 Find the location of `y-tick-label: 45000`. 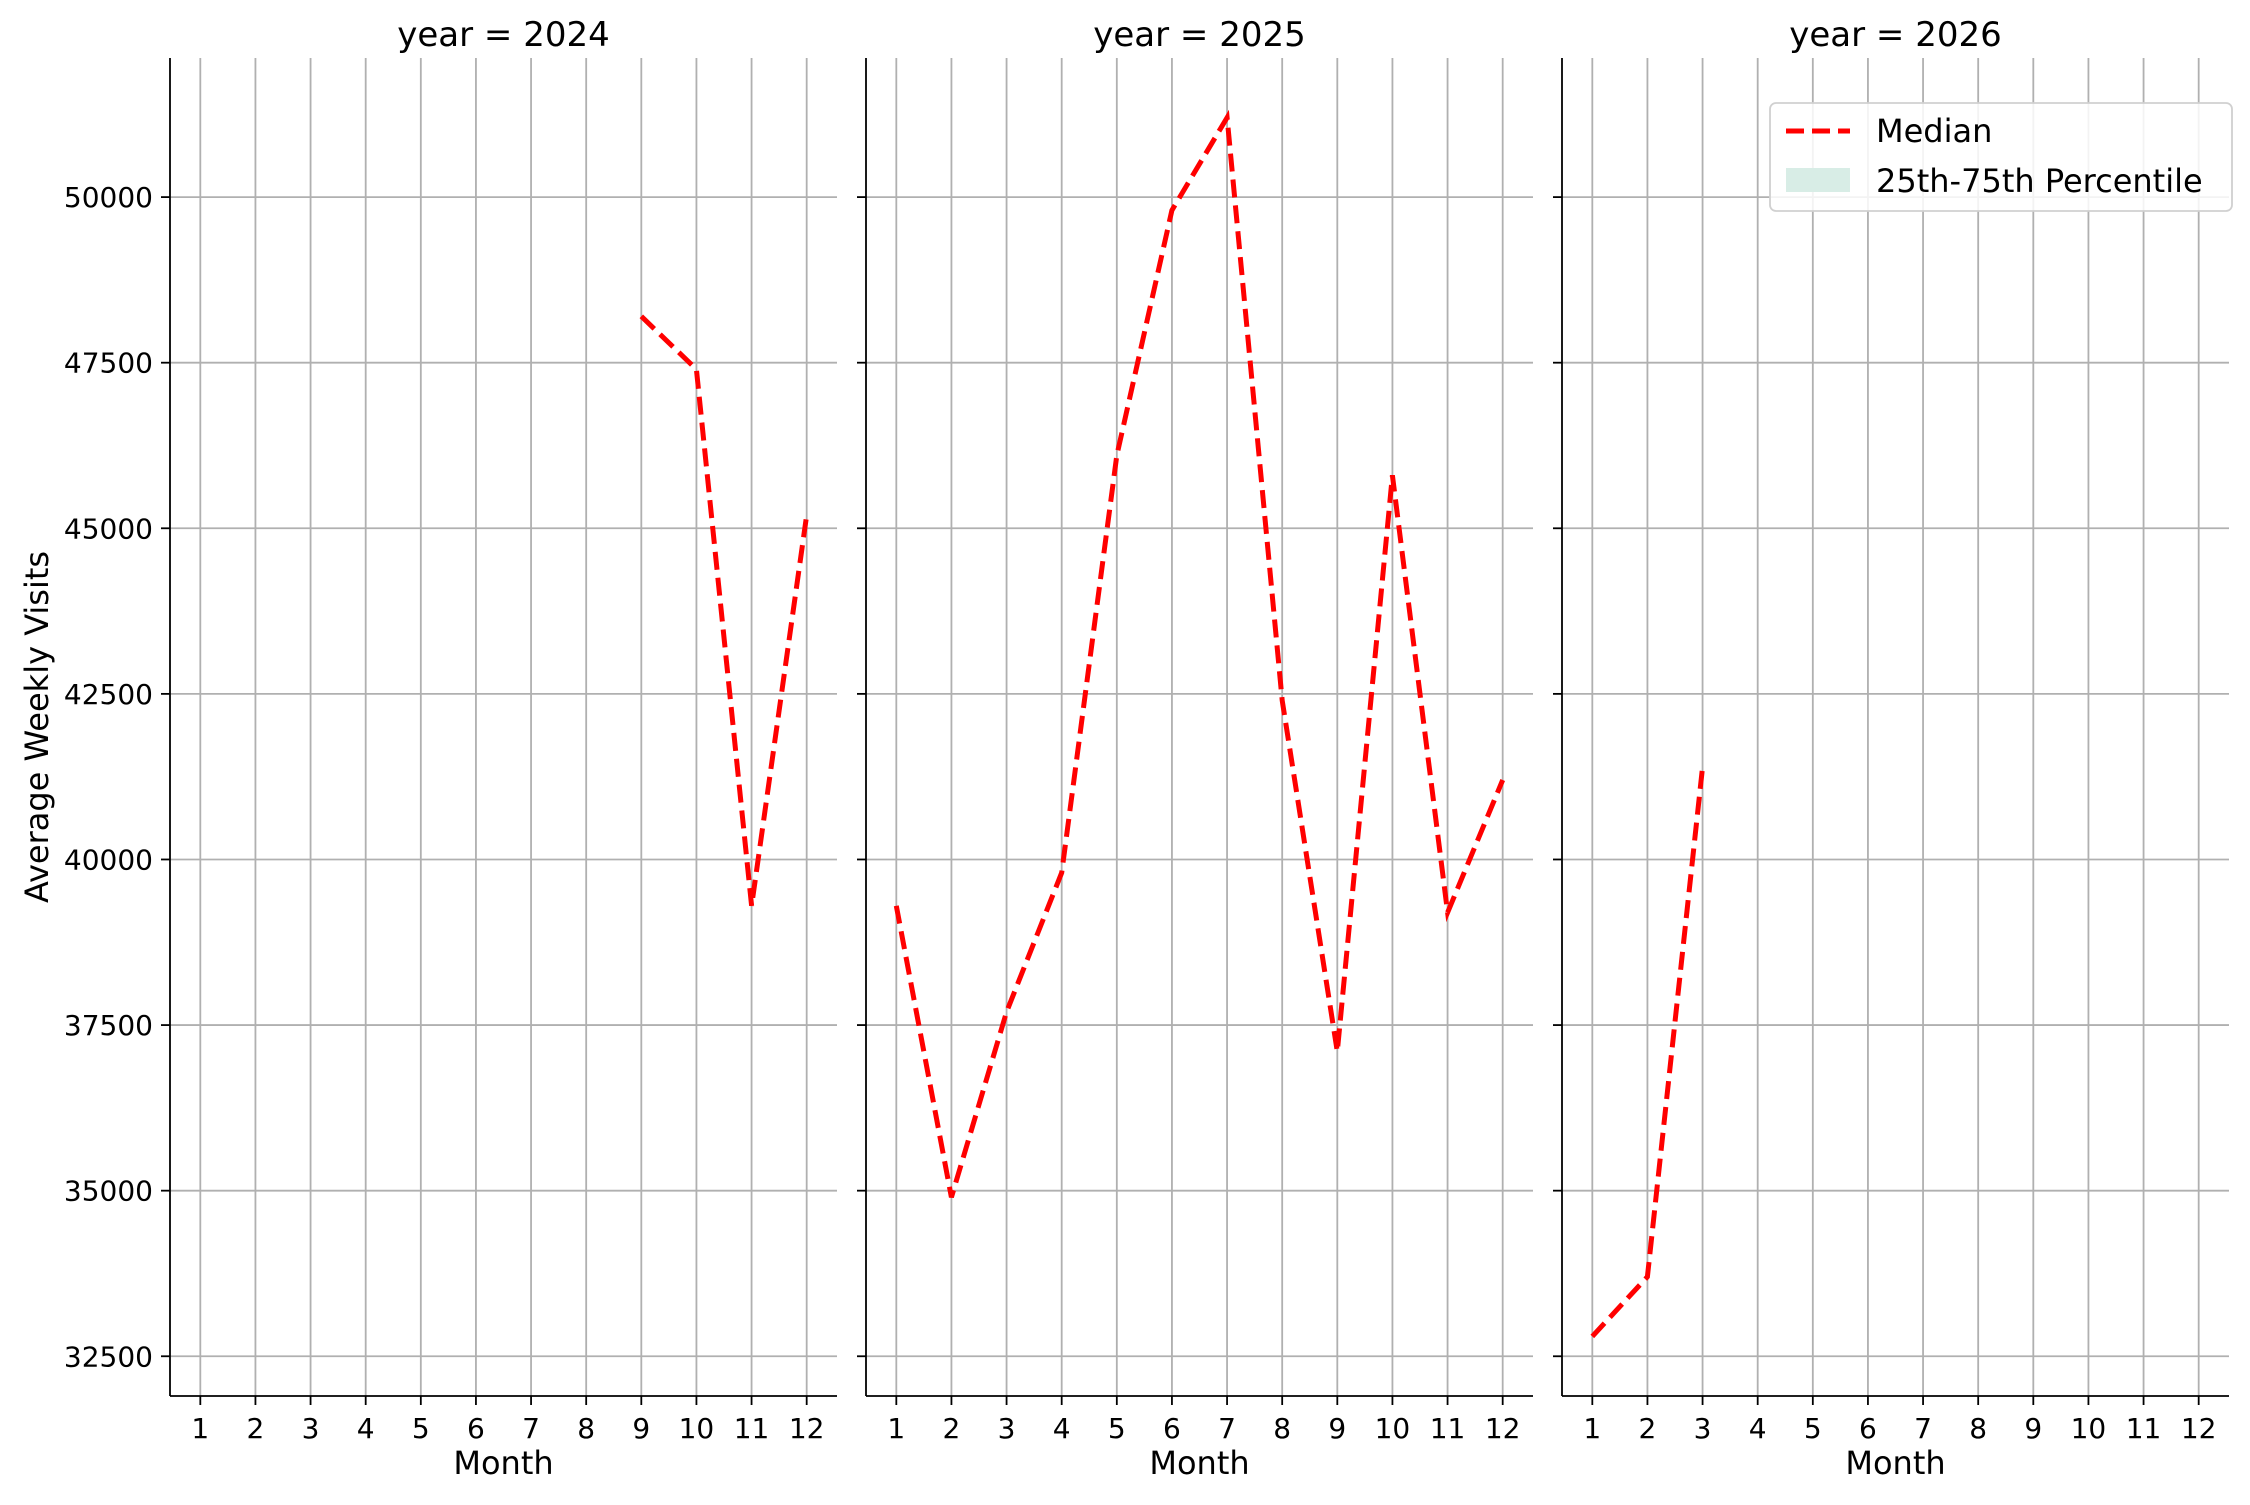

y-tick-label: 45000 is located at coordinates (108, 528).